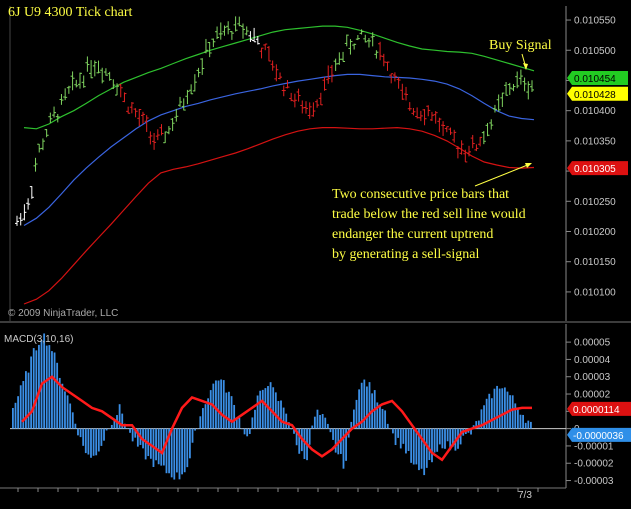 The width and height of the screenshot is (631, 509). What do you see at coordinates (595, 202) in the screenshot?
I see `price-tick-label: 0.010250` at bounding box center [595, 202].